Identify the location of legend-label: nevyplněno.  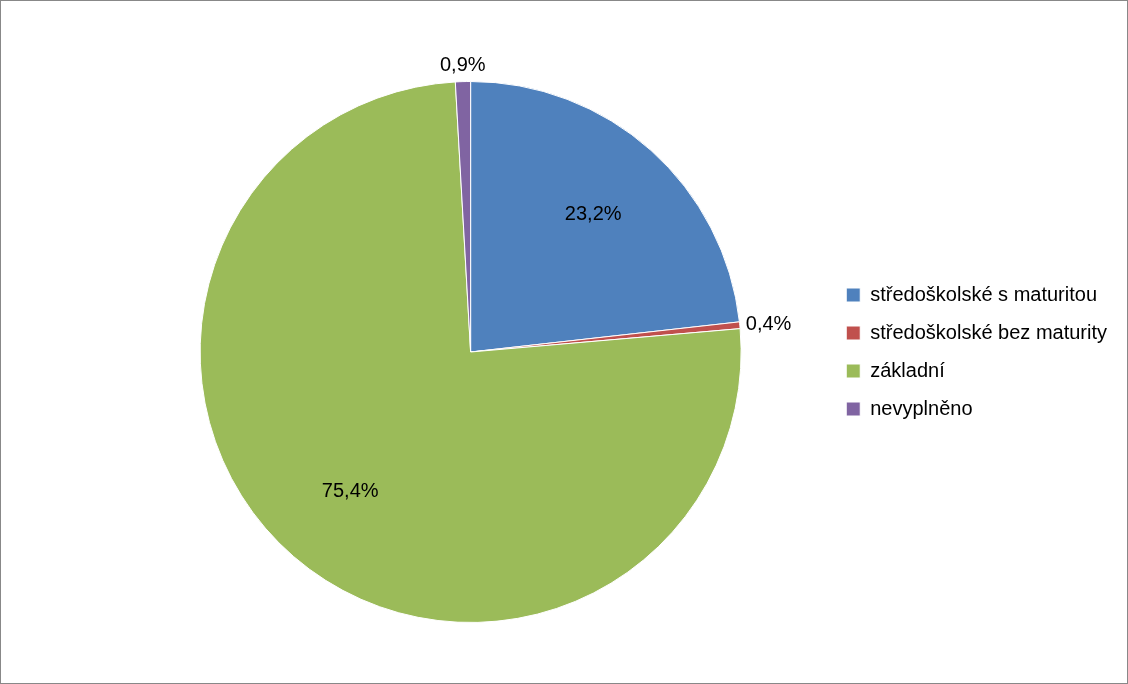
(921, 407).